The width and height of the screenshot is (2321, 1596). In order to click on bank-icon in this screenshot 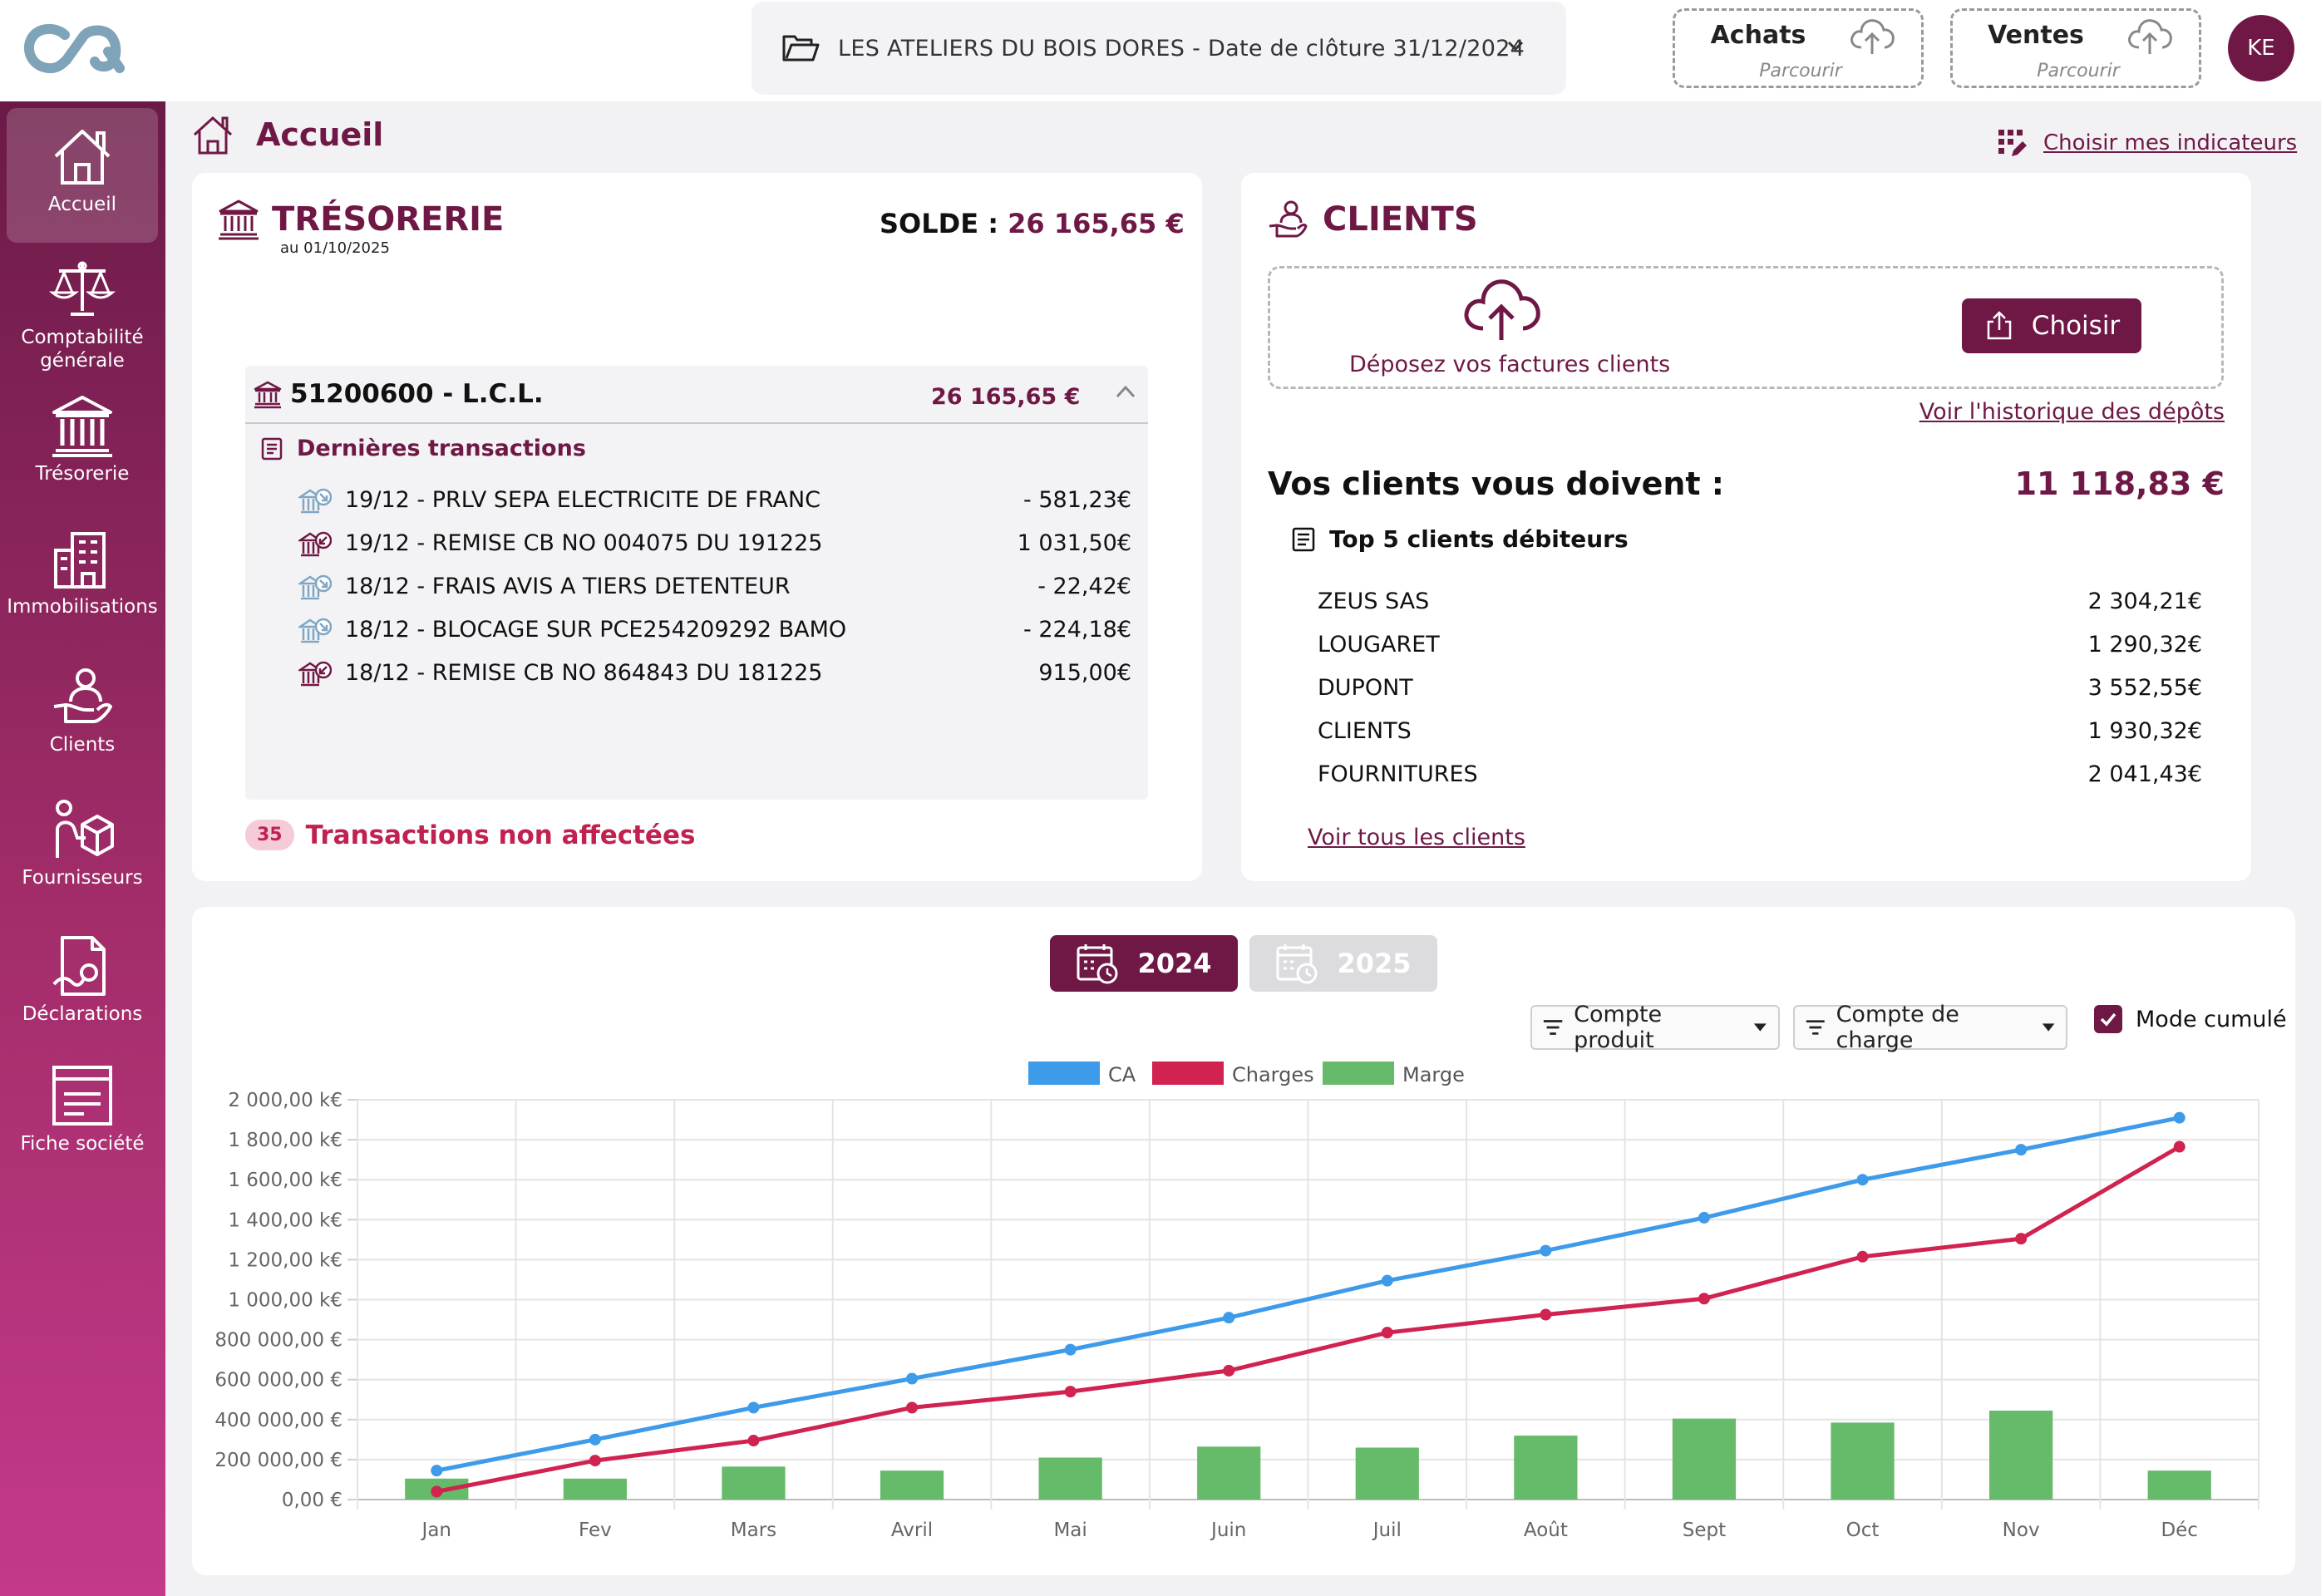, I will do `click(82, 426)`.